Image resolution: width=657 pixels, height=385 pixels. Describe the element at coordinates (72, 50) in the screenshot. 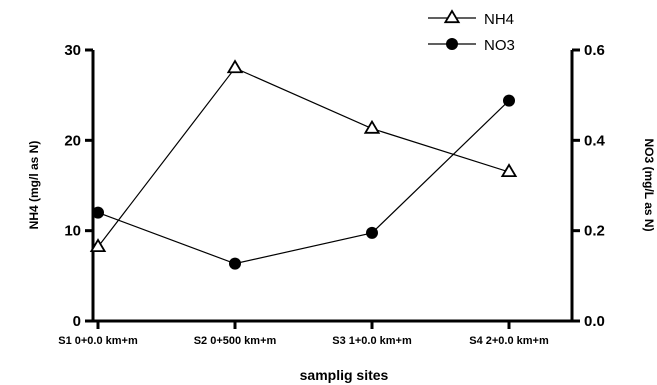

I see `y-left-tick-label: 30` at that location.